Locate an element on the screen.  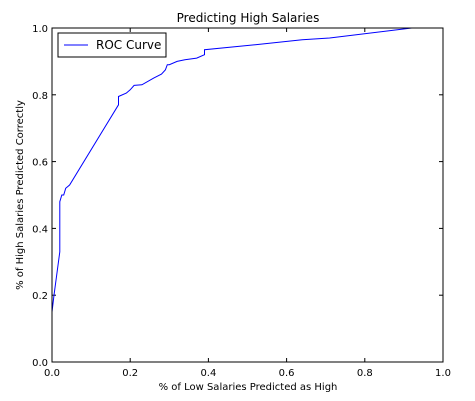
y-tick-label: 1.0 is located at coordinates (40, 29).